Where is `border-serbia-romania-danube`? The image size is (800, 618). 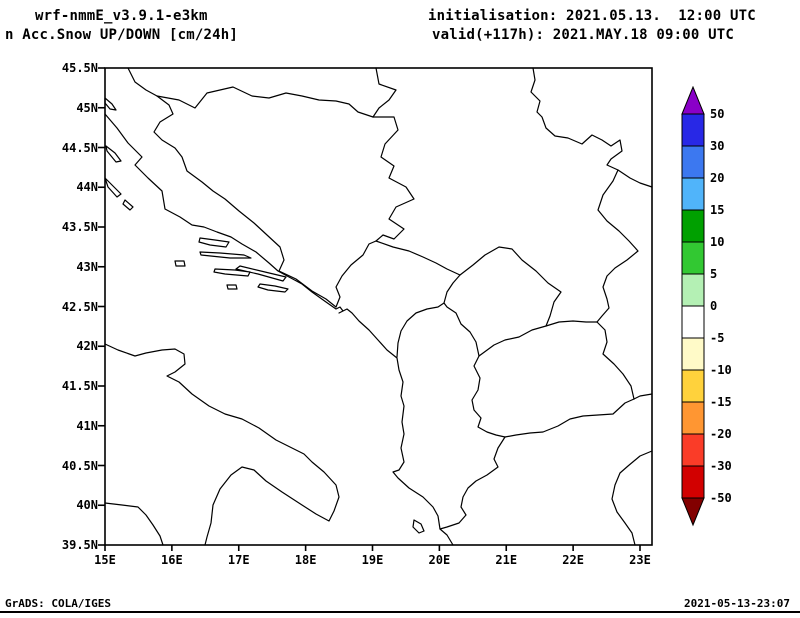
border-serbia-romania-danube is located at coordinates (576, 119).